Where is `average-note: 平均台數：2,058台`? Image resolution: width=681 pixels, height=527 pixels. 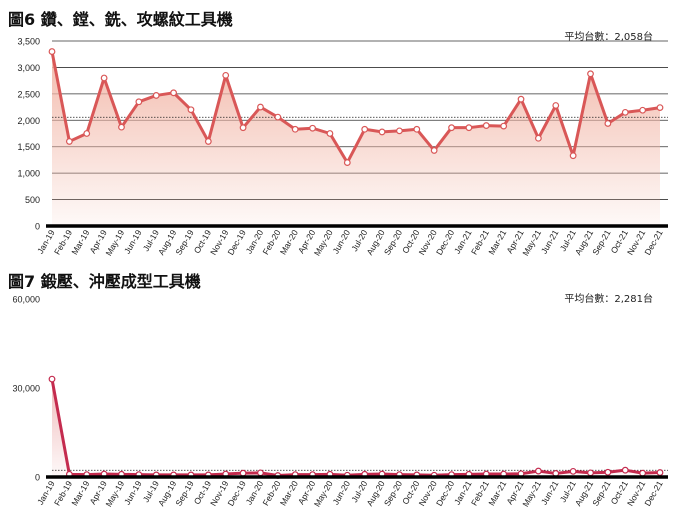
average-note: 平均台數：2,058台 is located at coordinates (608, 35).